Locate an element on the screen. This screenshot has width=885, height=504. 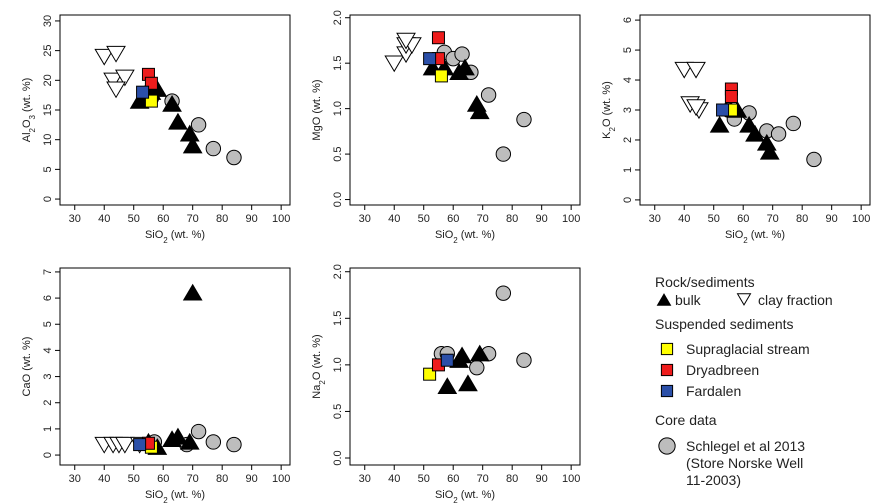
y-tick-label: 1 is located at coordinates (628, 170).